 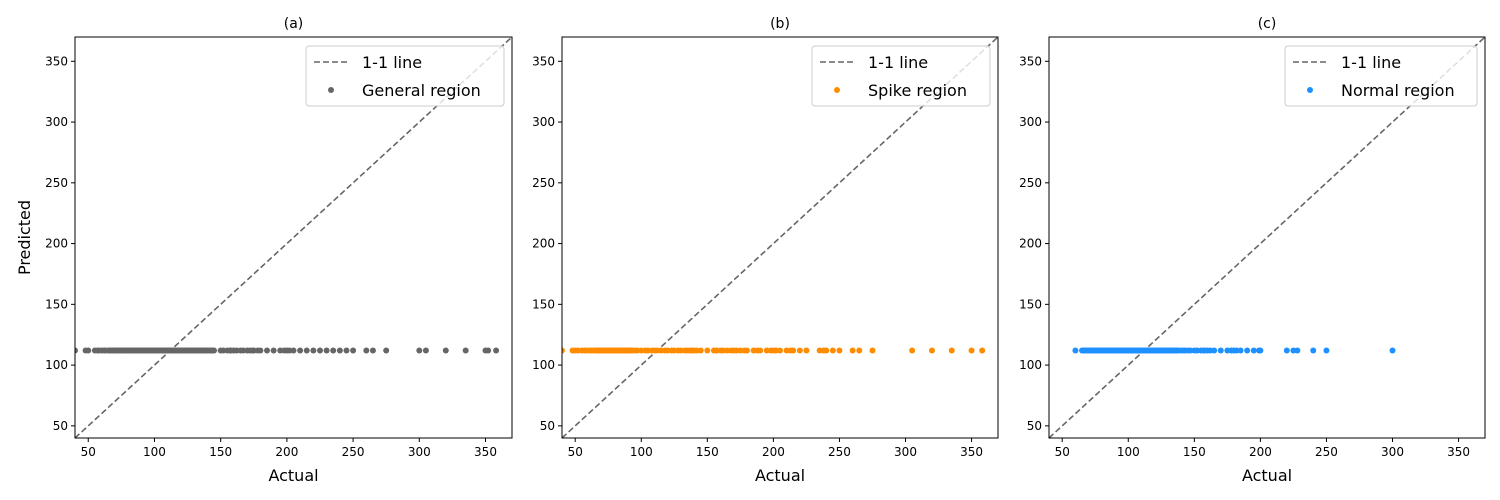 I want to click on legend: 1-1 line General region, so click(x=405, y=76).